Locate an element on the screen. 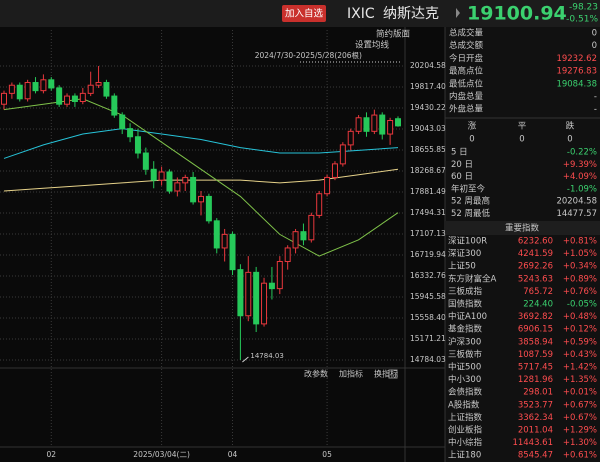 Image resolution: width=600 pixels, height=462 pixels. index-name: A股指数 is located at coordinates (464, 404).